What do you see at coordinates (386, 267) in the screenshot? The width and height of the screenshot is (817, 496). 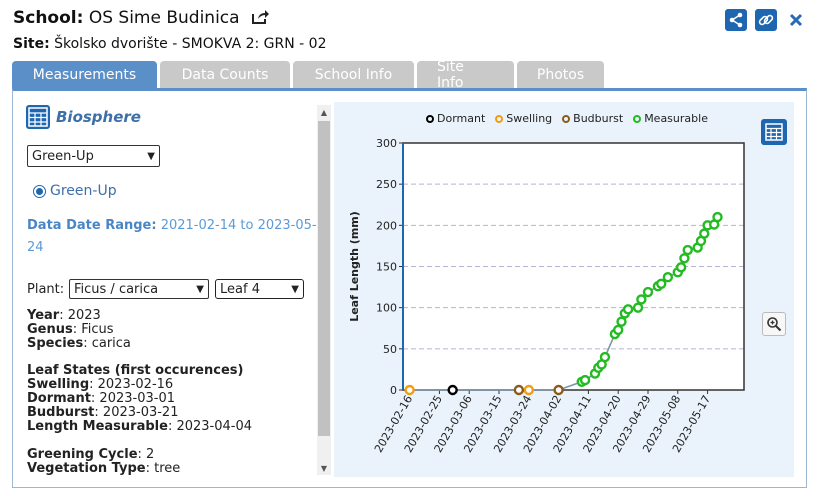 I see `y-tick-label: 150` at bounding box center [386, 267].